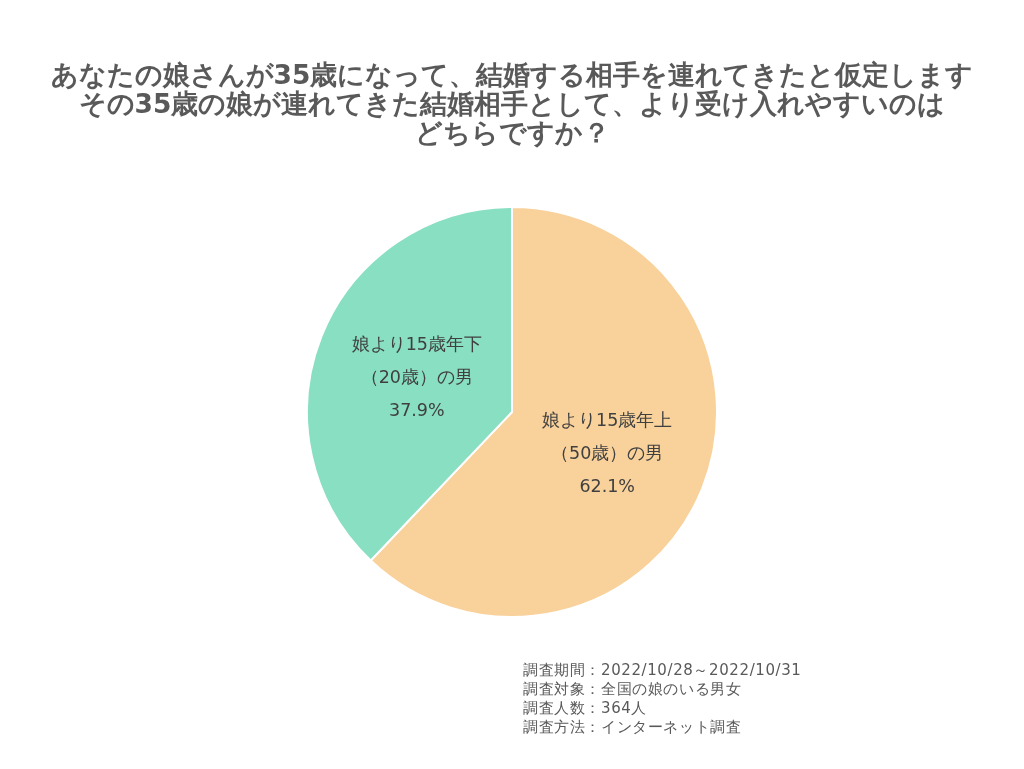 The width and height of the screenshot is (1024, 769). What do you see at coordinates (416, 360) in the screenshot?
I see `slice-label: 娘より15歳年下（20歳）の男` at bounding box center [416, 360].